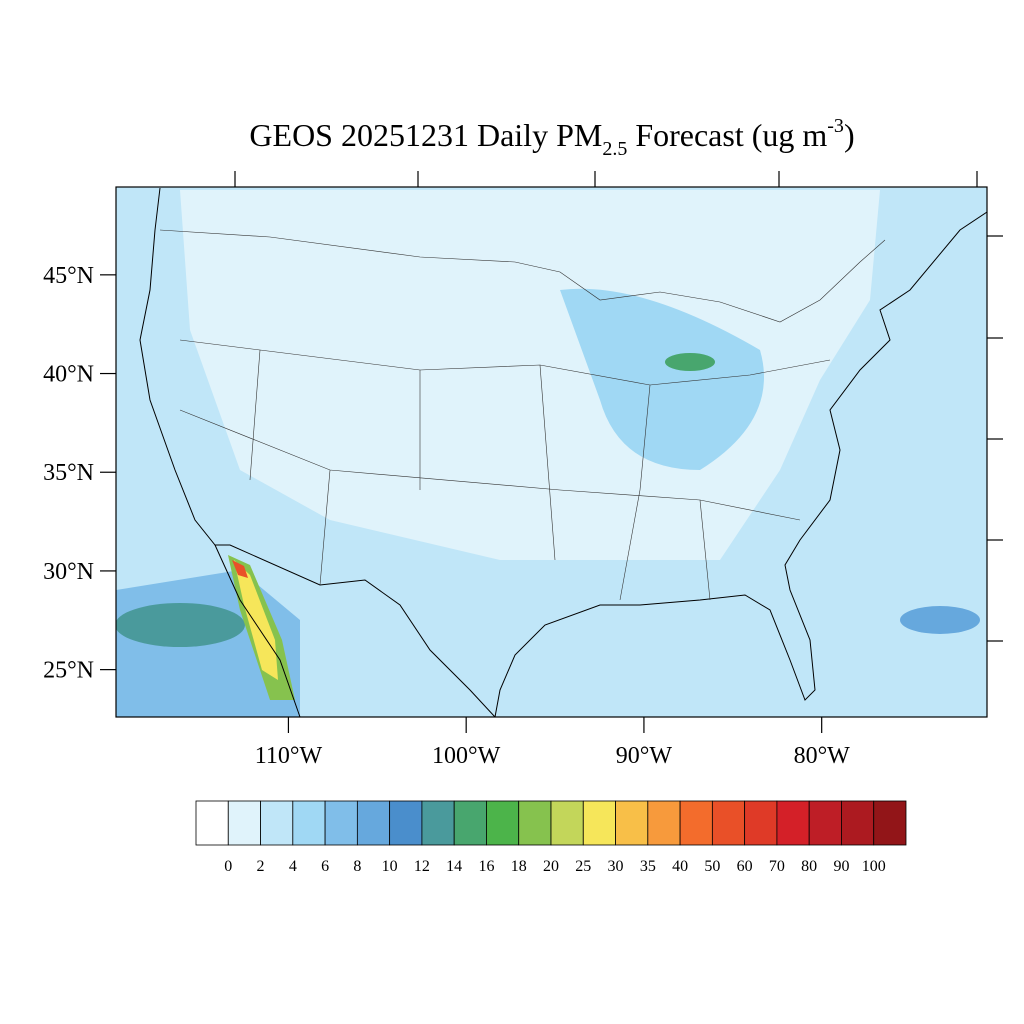 This screenshot has height=1024, width=1024. Describe the element at coordinates (454, 866) in the screenshot. I see `colorbar-label: 14` at that location.